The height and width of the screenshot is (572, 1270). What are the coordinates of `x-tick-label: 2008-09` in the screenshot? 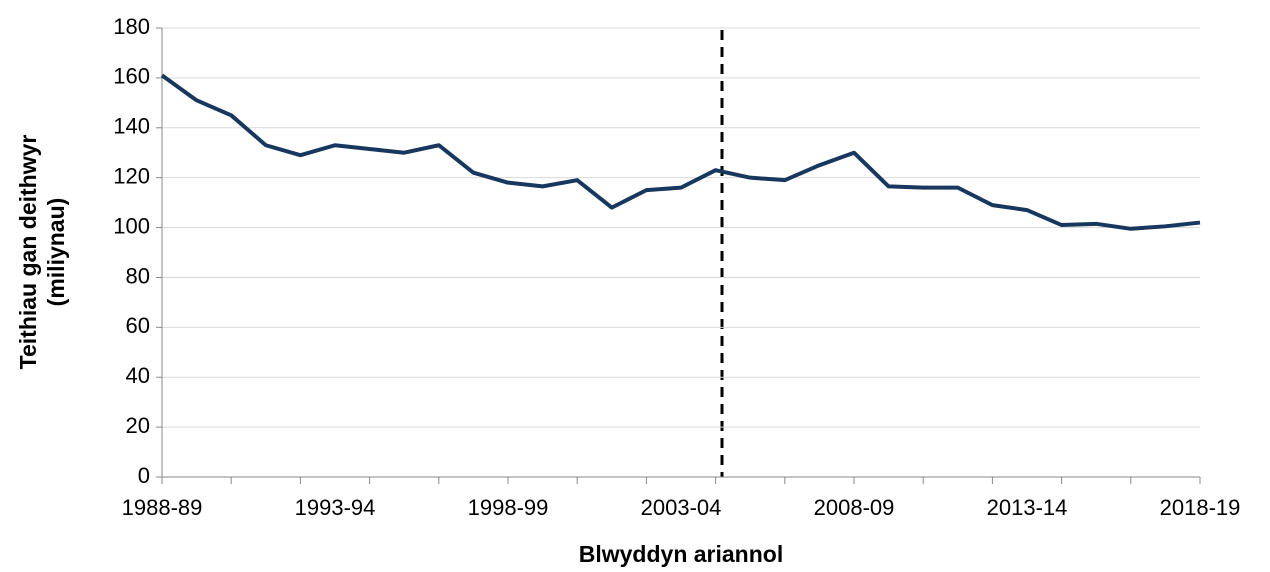 It's located at (854, 507).